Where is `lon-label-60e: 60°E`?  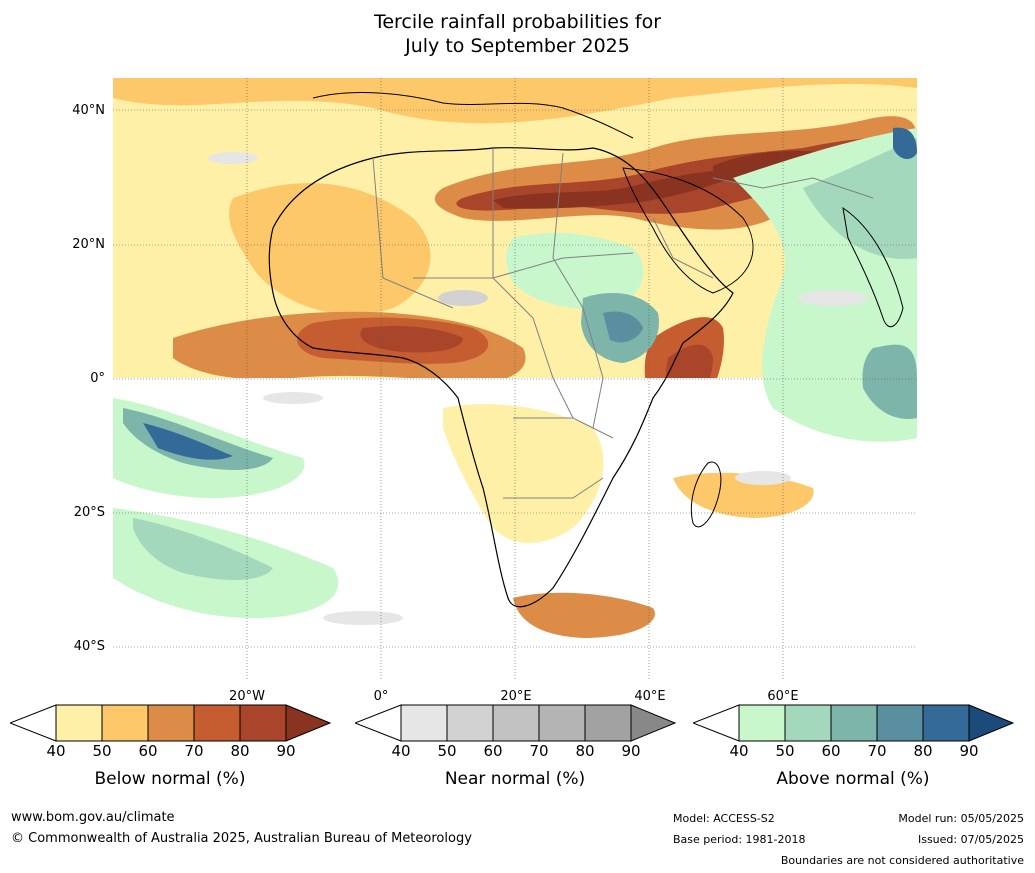 lon-label-60e: 60°E is located at coordinates (783, 696).